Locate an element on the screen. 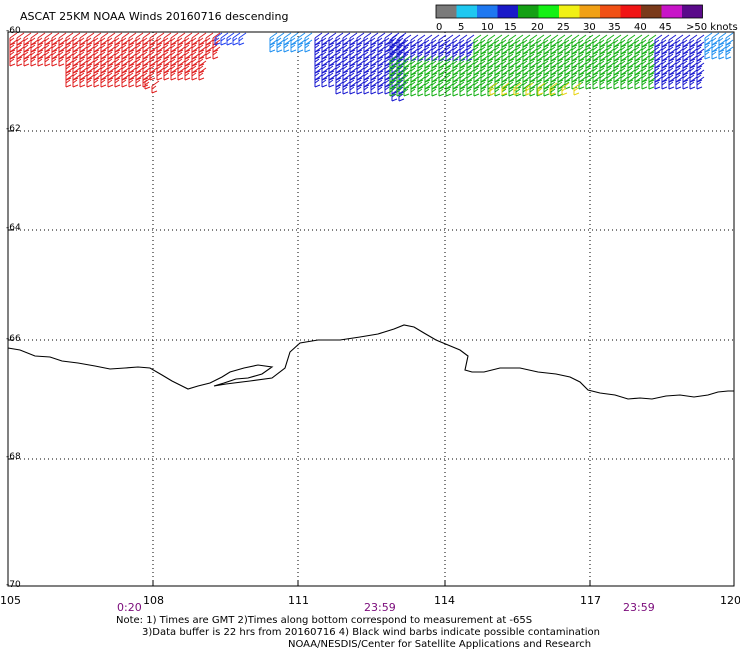 Image resolution: width=740 pixels, height=650 pixels. legend-label: 15 is located at coordinates (510, 27).